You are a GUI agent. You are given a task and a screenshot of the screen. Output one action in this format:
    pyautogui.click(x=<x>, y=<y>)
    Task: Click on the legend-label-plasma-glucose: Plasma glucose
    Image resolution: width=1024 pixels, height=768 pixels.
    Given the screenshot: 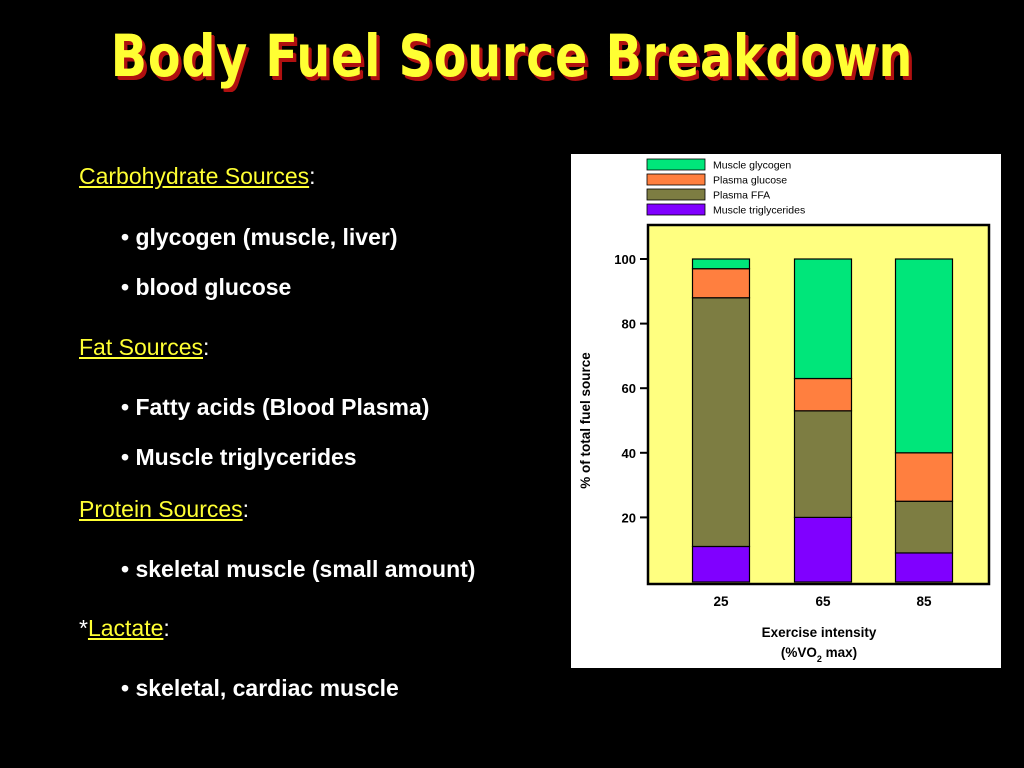 What is the action you would take?
    pyautogui.click(x=750, y=181)
    